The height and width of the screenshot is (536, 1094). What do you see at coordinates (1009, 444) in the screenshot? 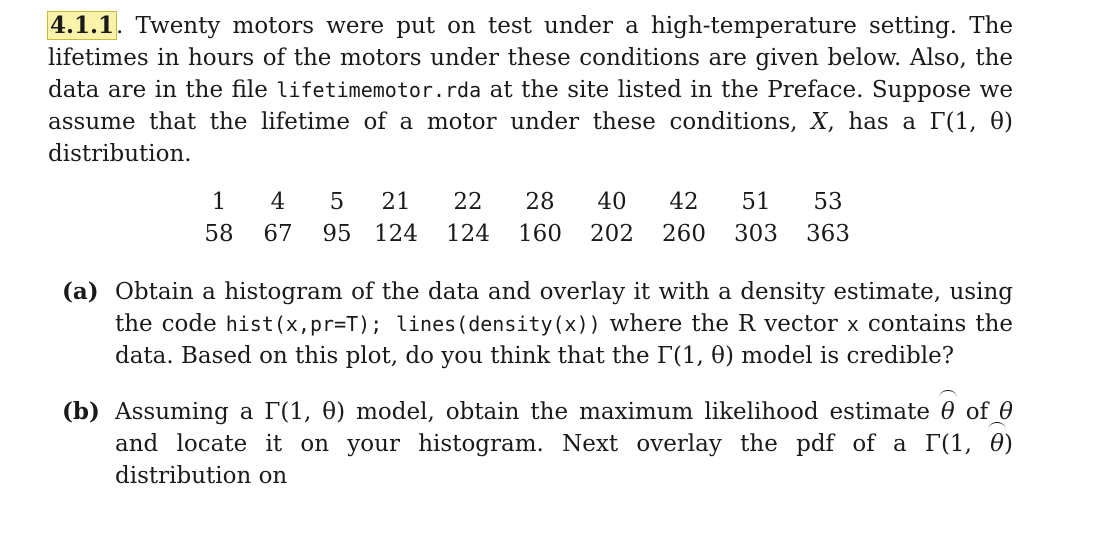
I see `gamma-close: )` at bounding box center [1009, 444].